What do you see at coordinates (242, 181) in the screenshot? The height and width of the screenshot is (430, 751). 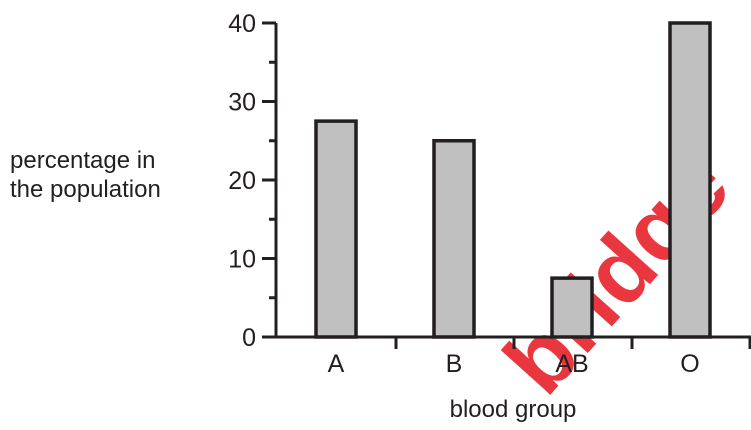 I see `y-tick-label: 20` at bounding box center [242, 181].